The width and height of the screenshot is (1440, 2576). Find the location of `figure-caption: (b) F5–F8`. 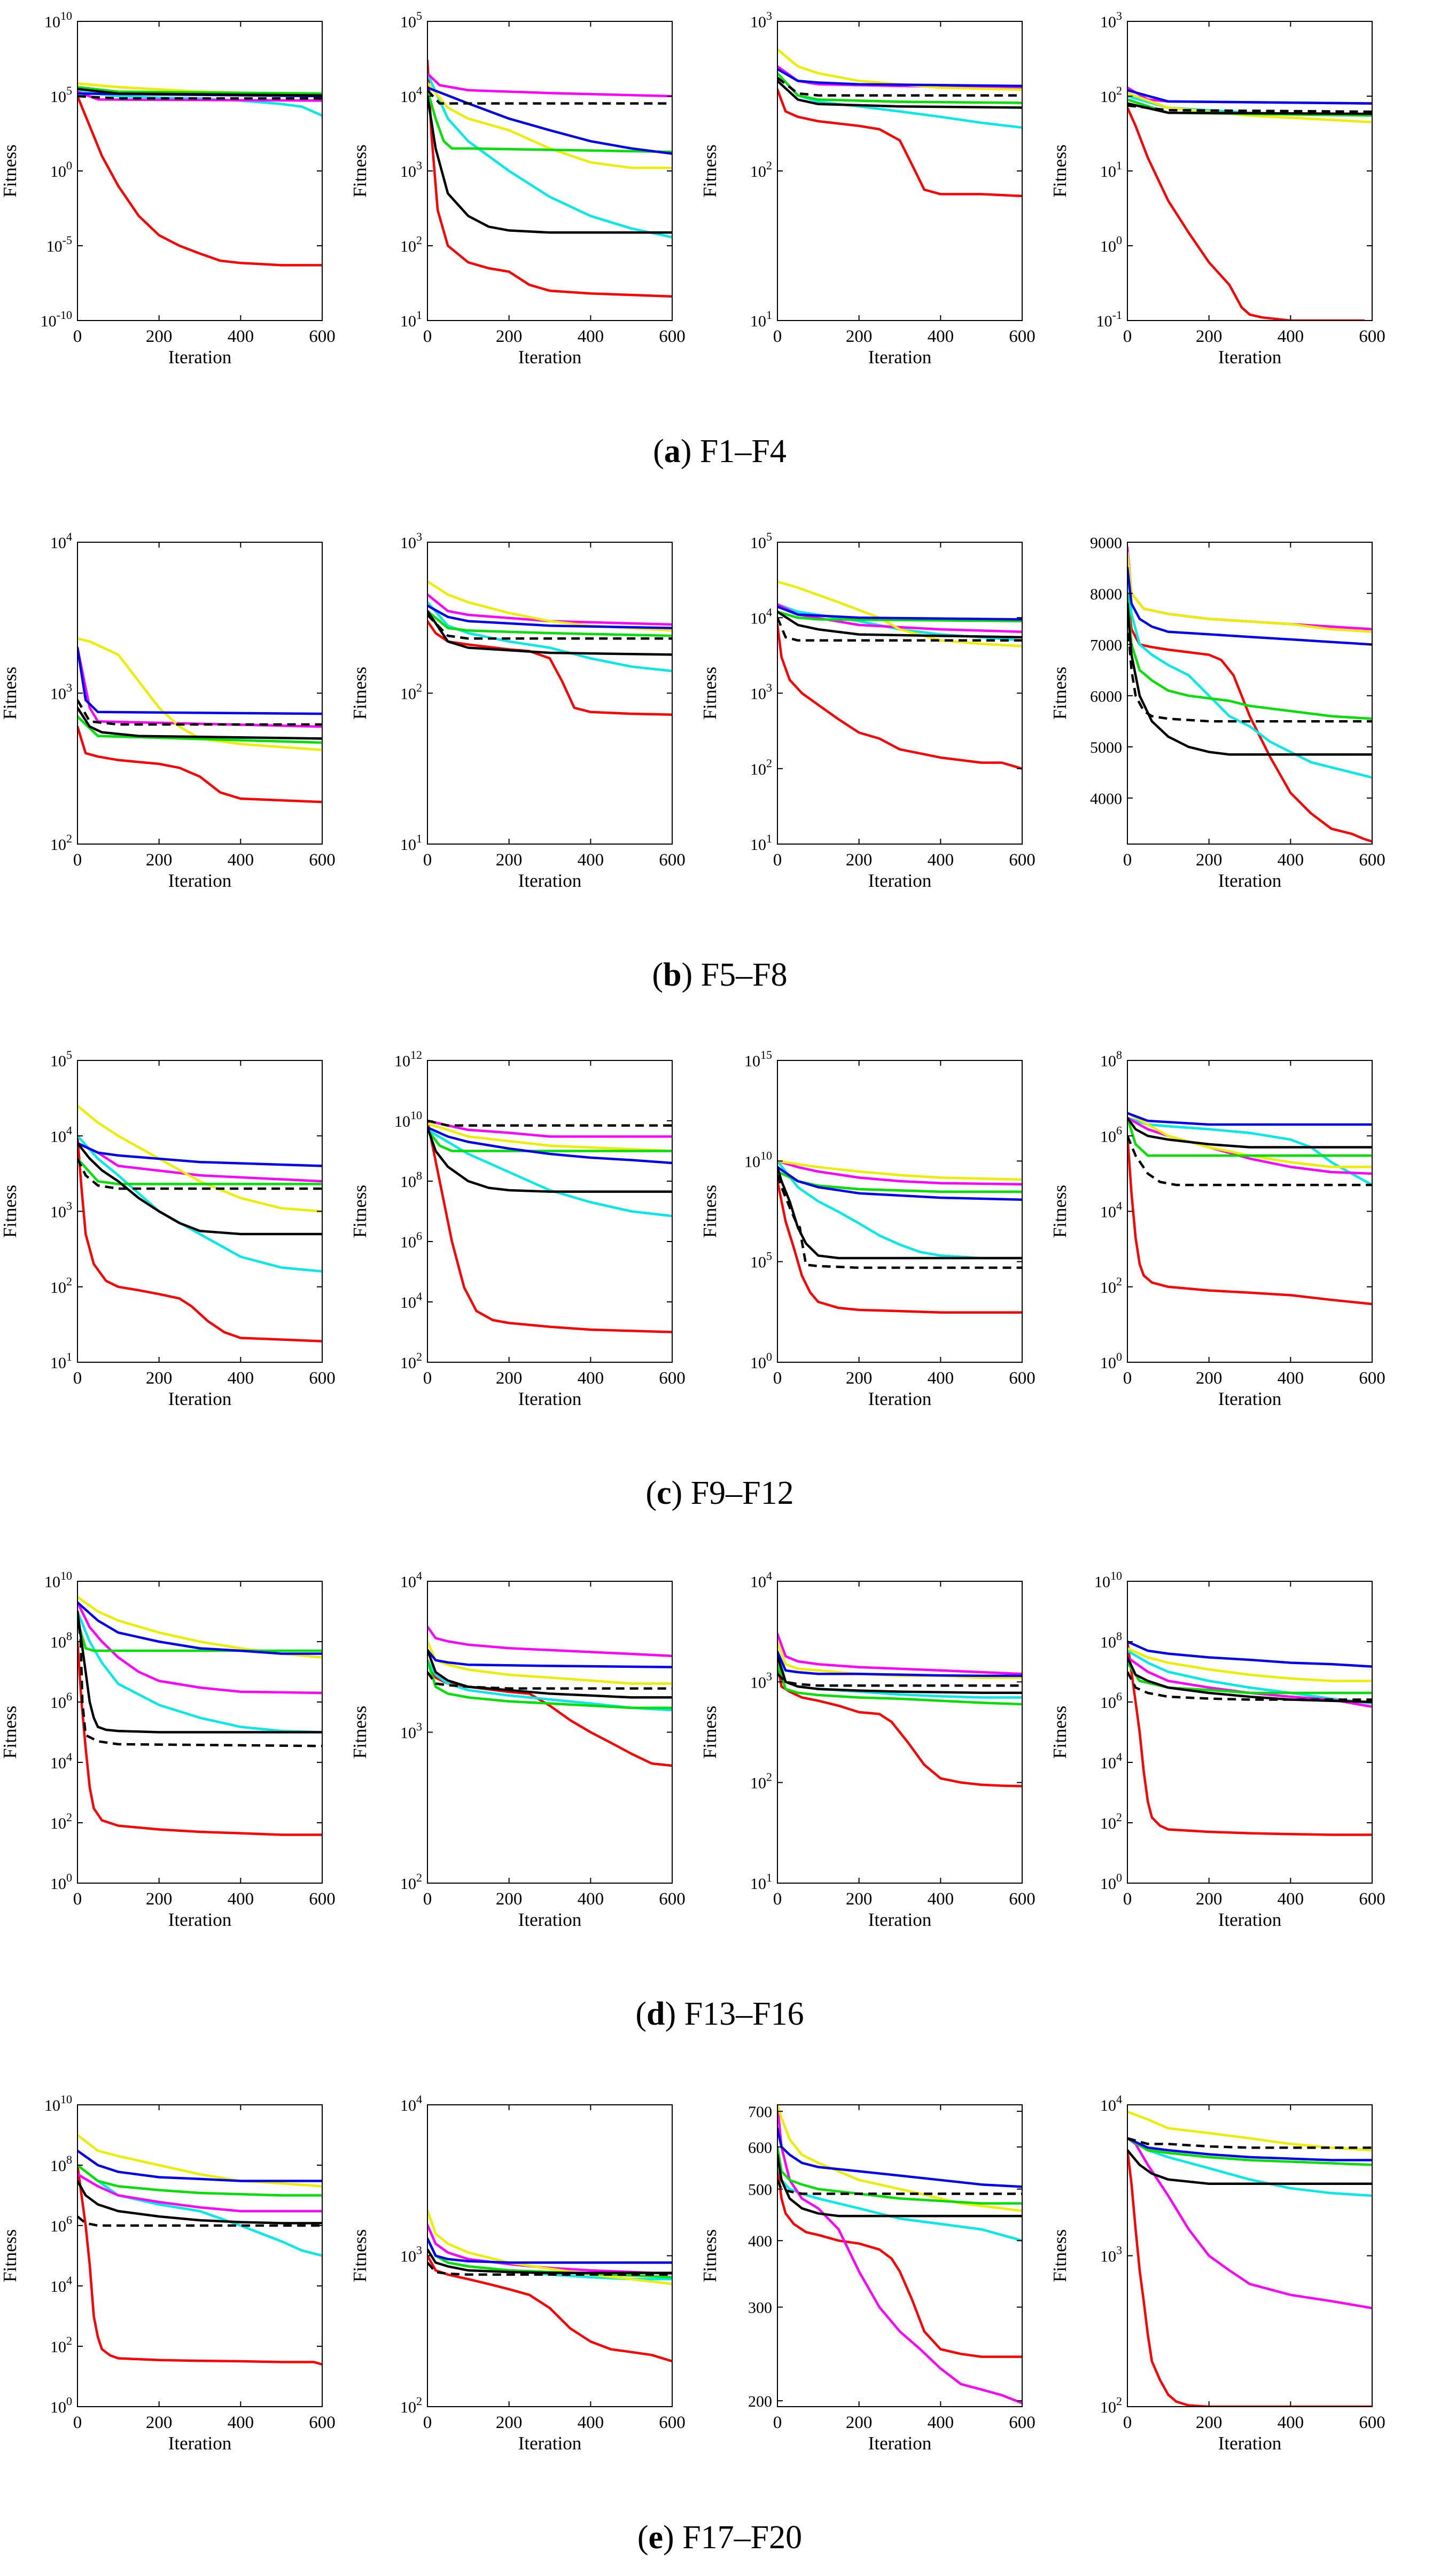

figure-caption: (b) F5–F8 is located at coordinates (719, 975).